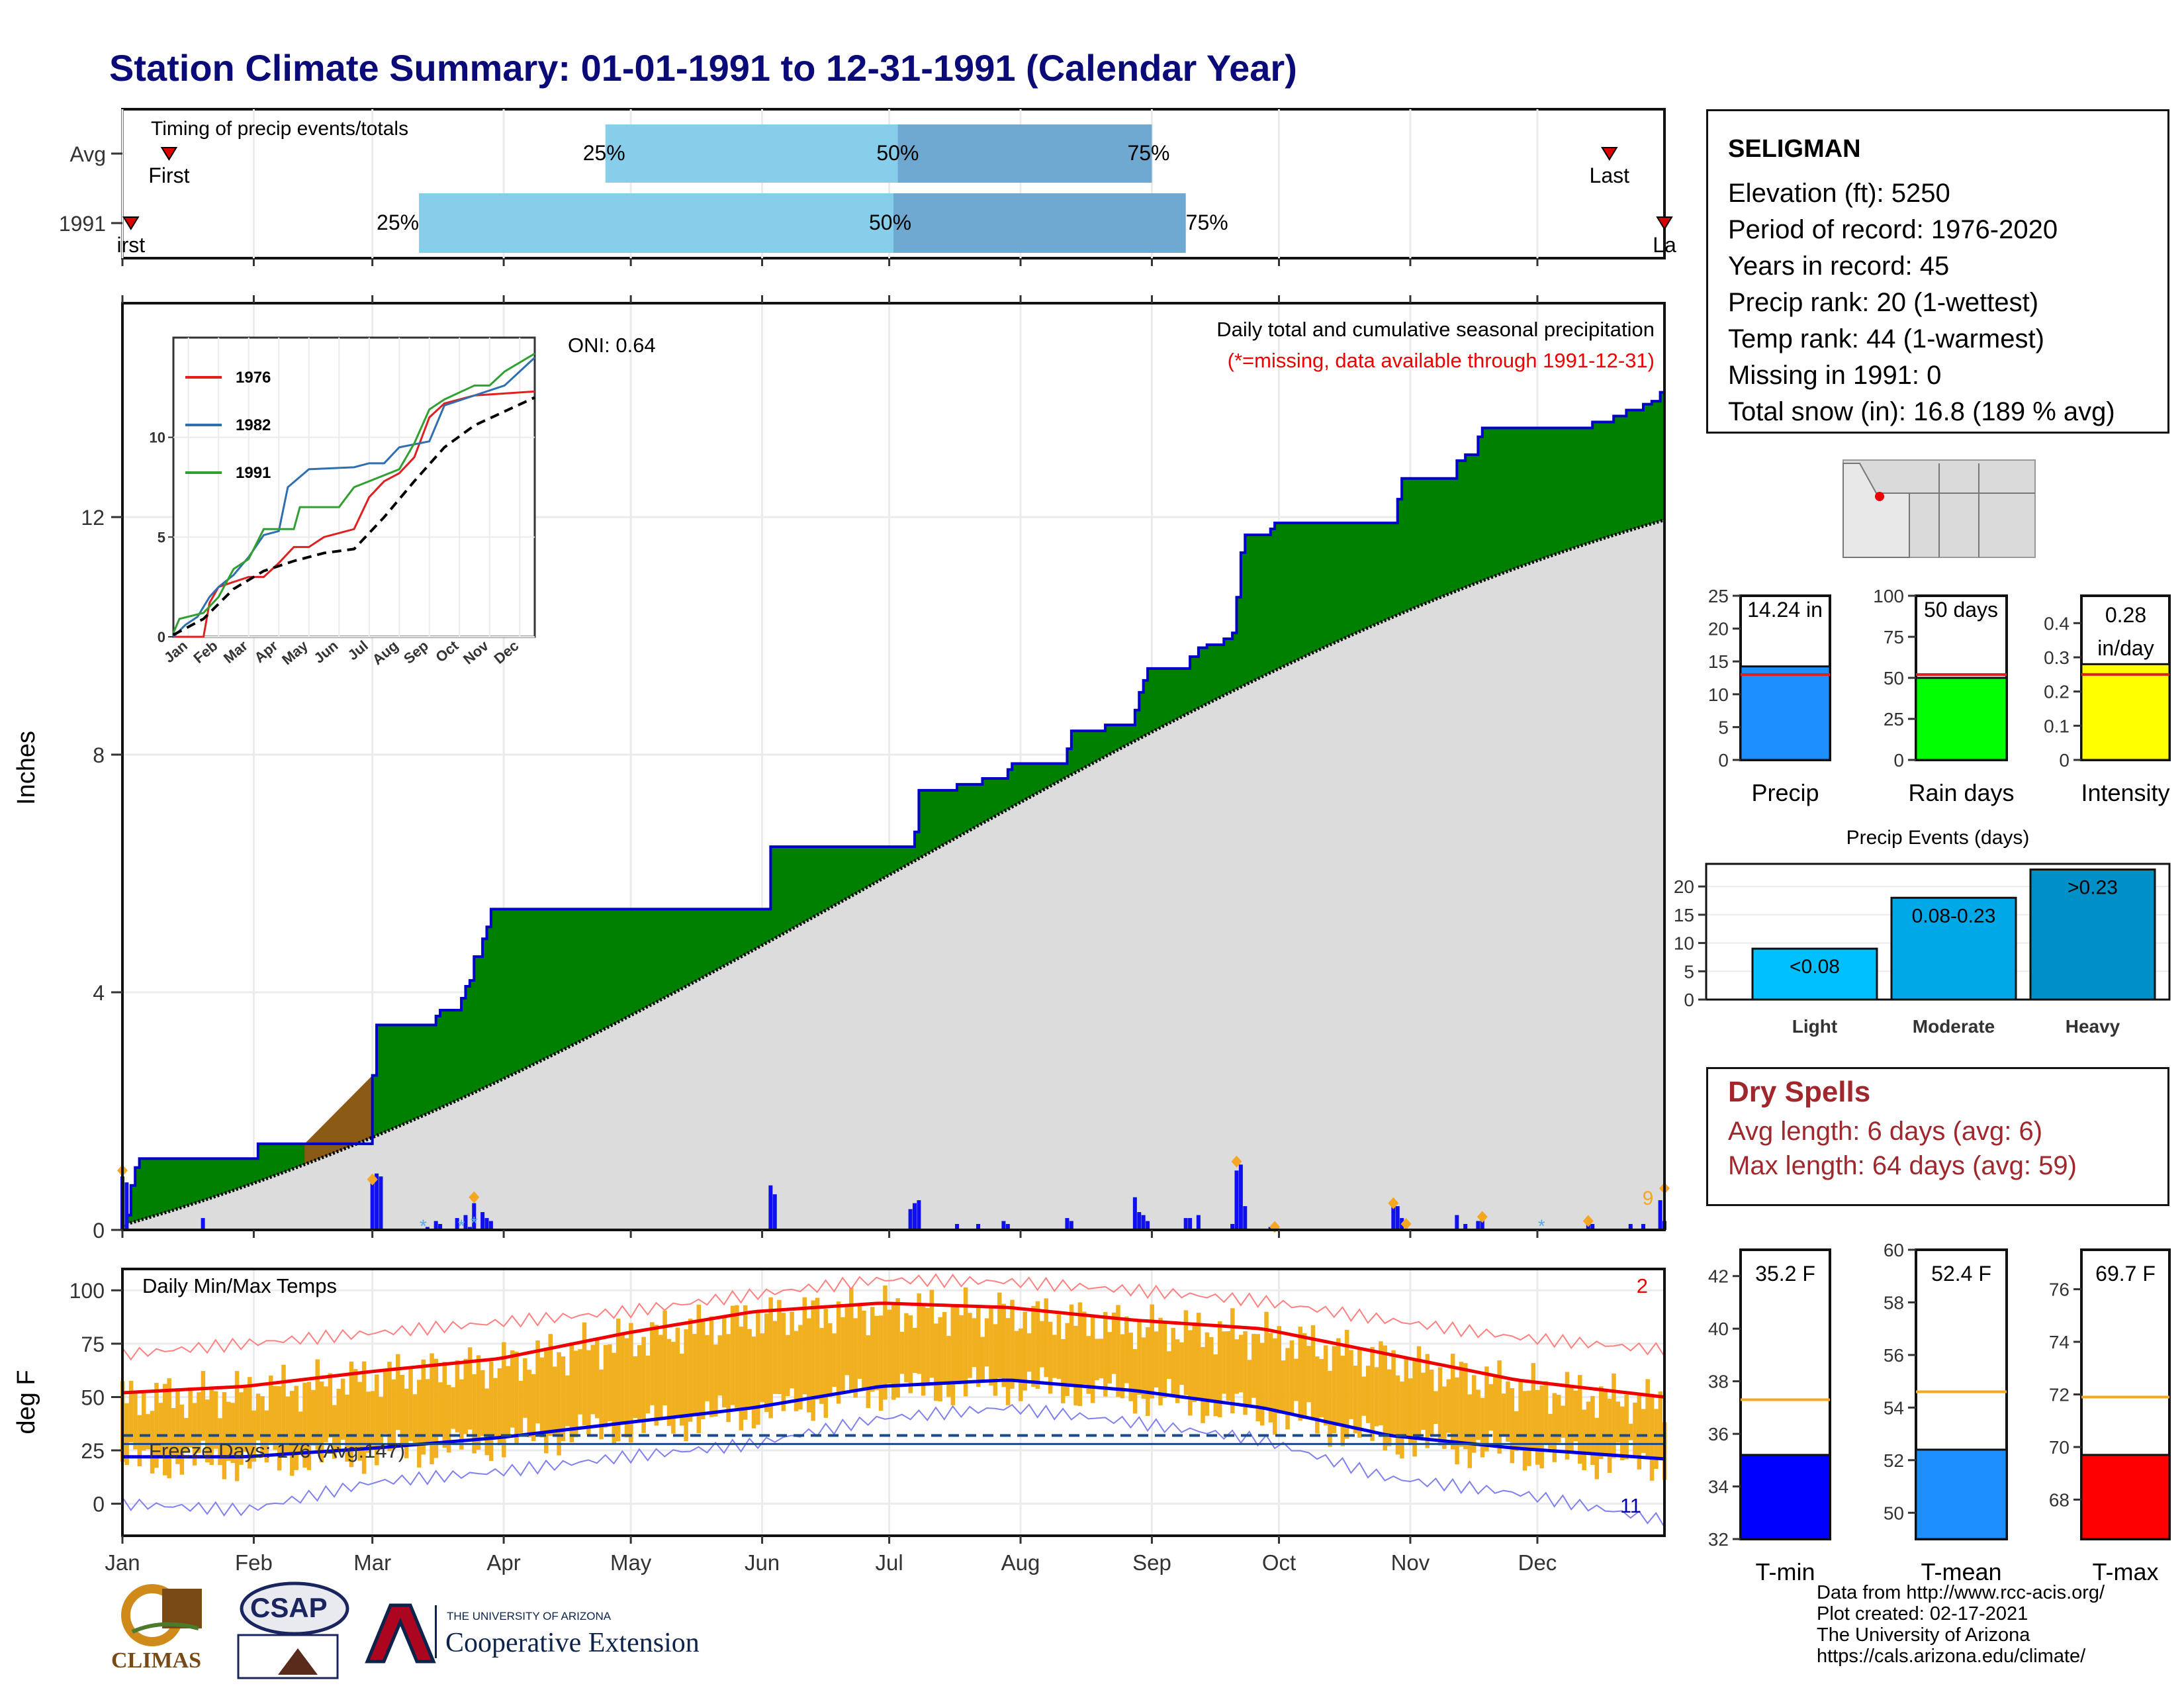  I want to click on first-label: irst, so click(130, 245).